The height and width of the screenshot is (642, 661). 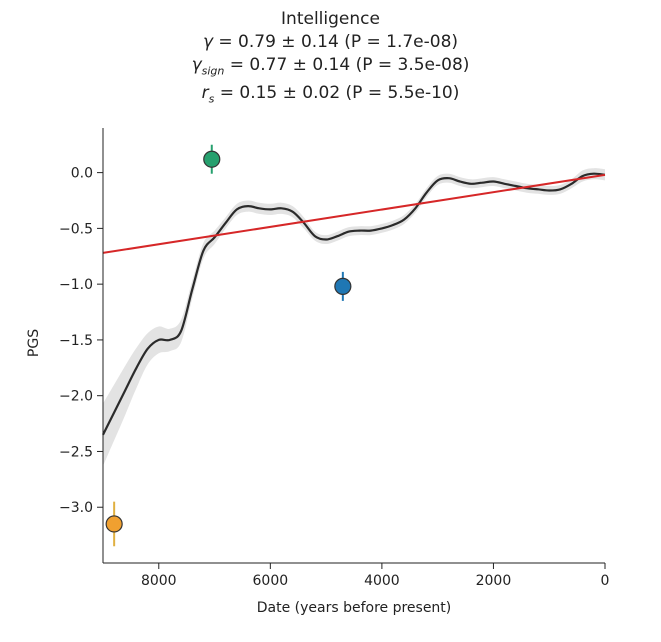 I want to click on y-tick-label: −1.5, so click(x=76, y=341).